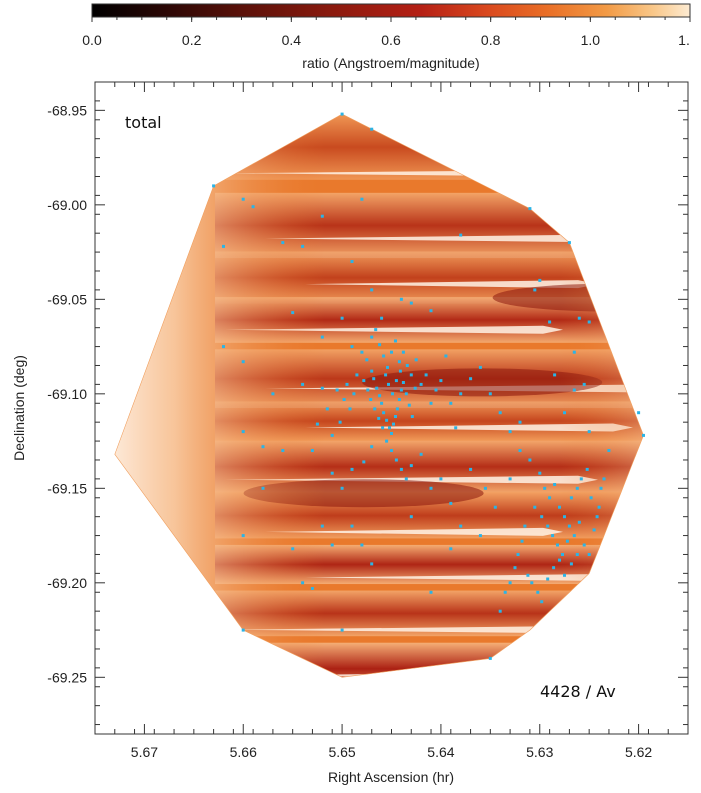 The height and width of the screenshot is (793, 701). Describe the element at coordinates (440, 752) in the screenshot. I see `x-tick-label: 5.64` at that location.